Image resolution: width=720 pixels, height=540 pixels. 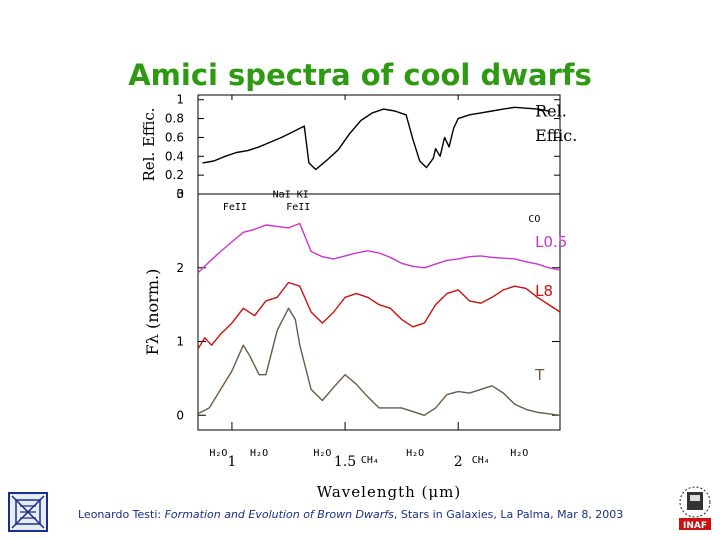 What do you see at coordinates (539, 375) in the screenshot?
I see `annotation-label: T` at bounding box center [539, 375].